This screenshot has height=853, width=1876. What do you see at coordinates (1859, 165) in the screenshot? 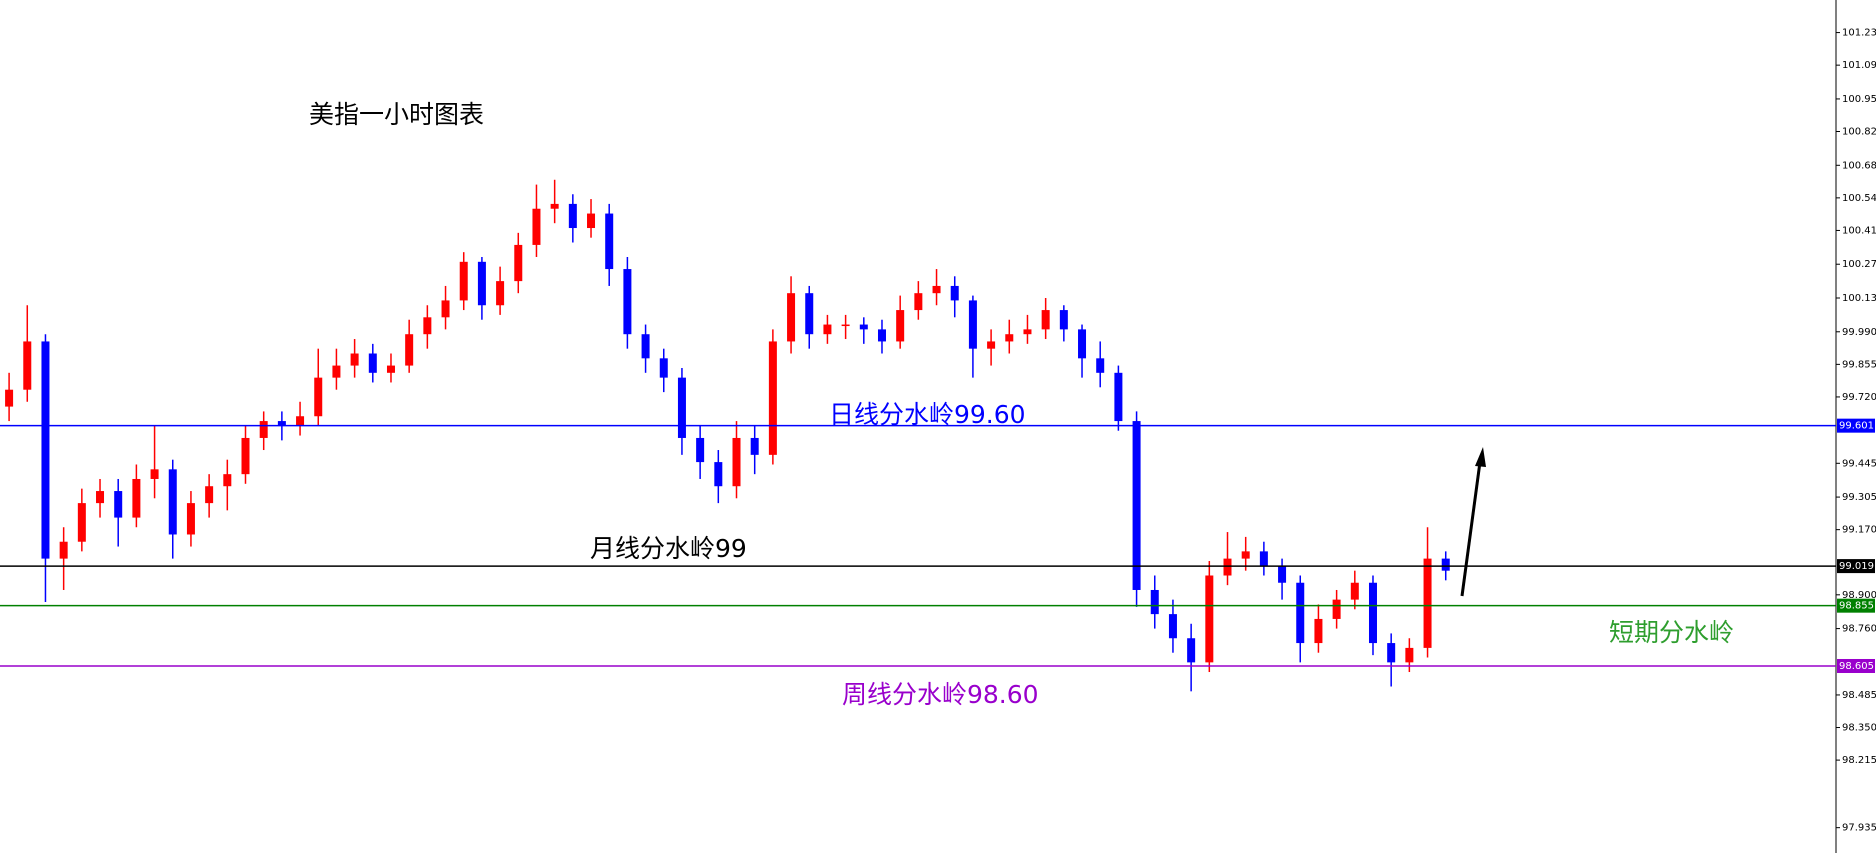
I see `y-tick-label: 100.680` at bounding box center [1859, 165].